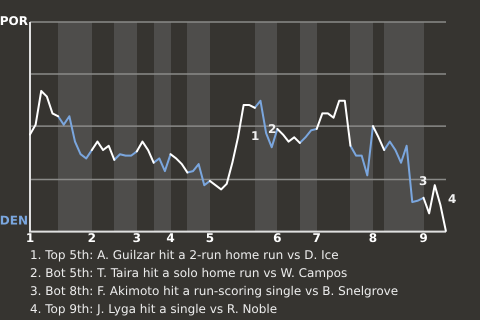  What do you see at coordinates (272, 129) in the screenshot?
I see `annotation: 2` at bounding box center [272, 129].